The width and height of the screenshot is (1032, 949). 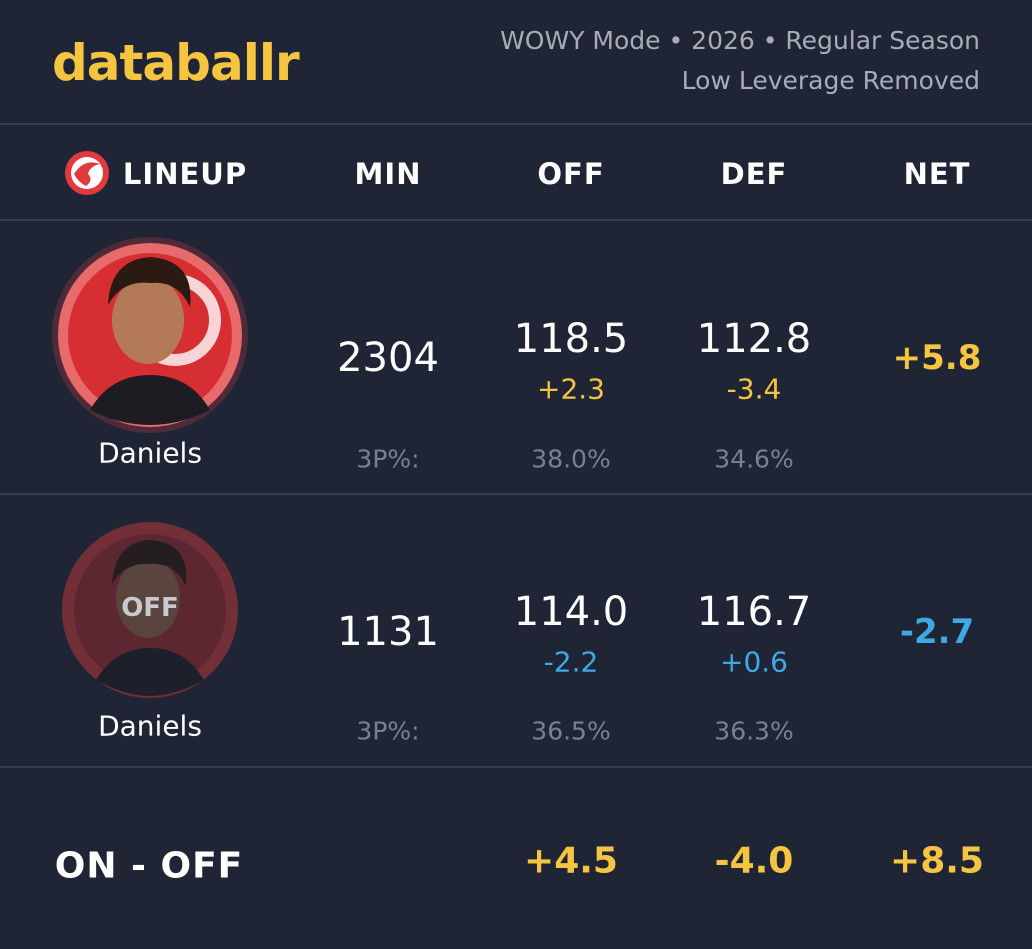 I want to click on subtitle: WOWY Mode • 2026 • Regular Season, so click(x=740, y=40).